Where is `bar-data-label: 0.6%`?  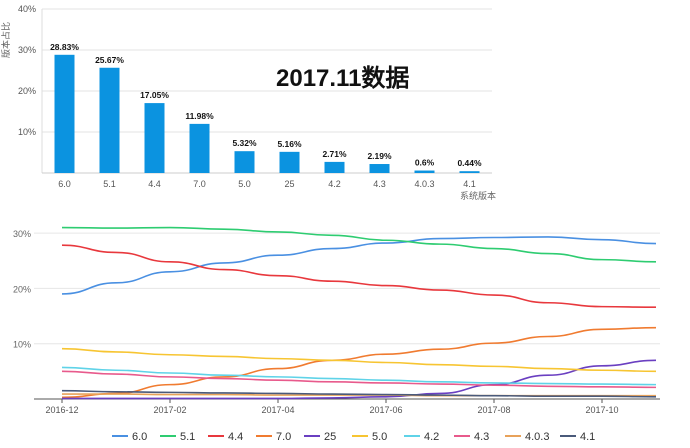
bar-data-label: 0.6% is located at coordinates (425, 163).